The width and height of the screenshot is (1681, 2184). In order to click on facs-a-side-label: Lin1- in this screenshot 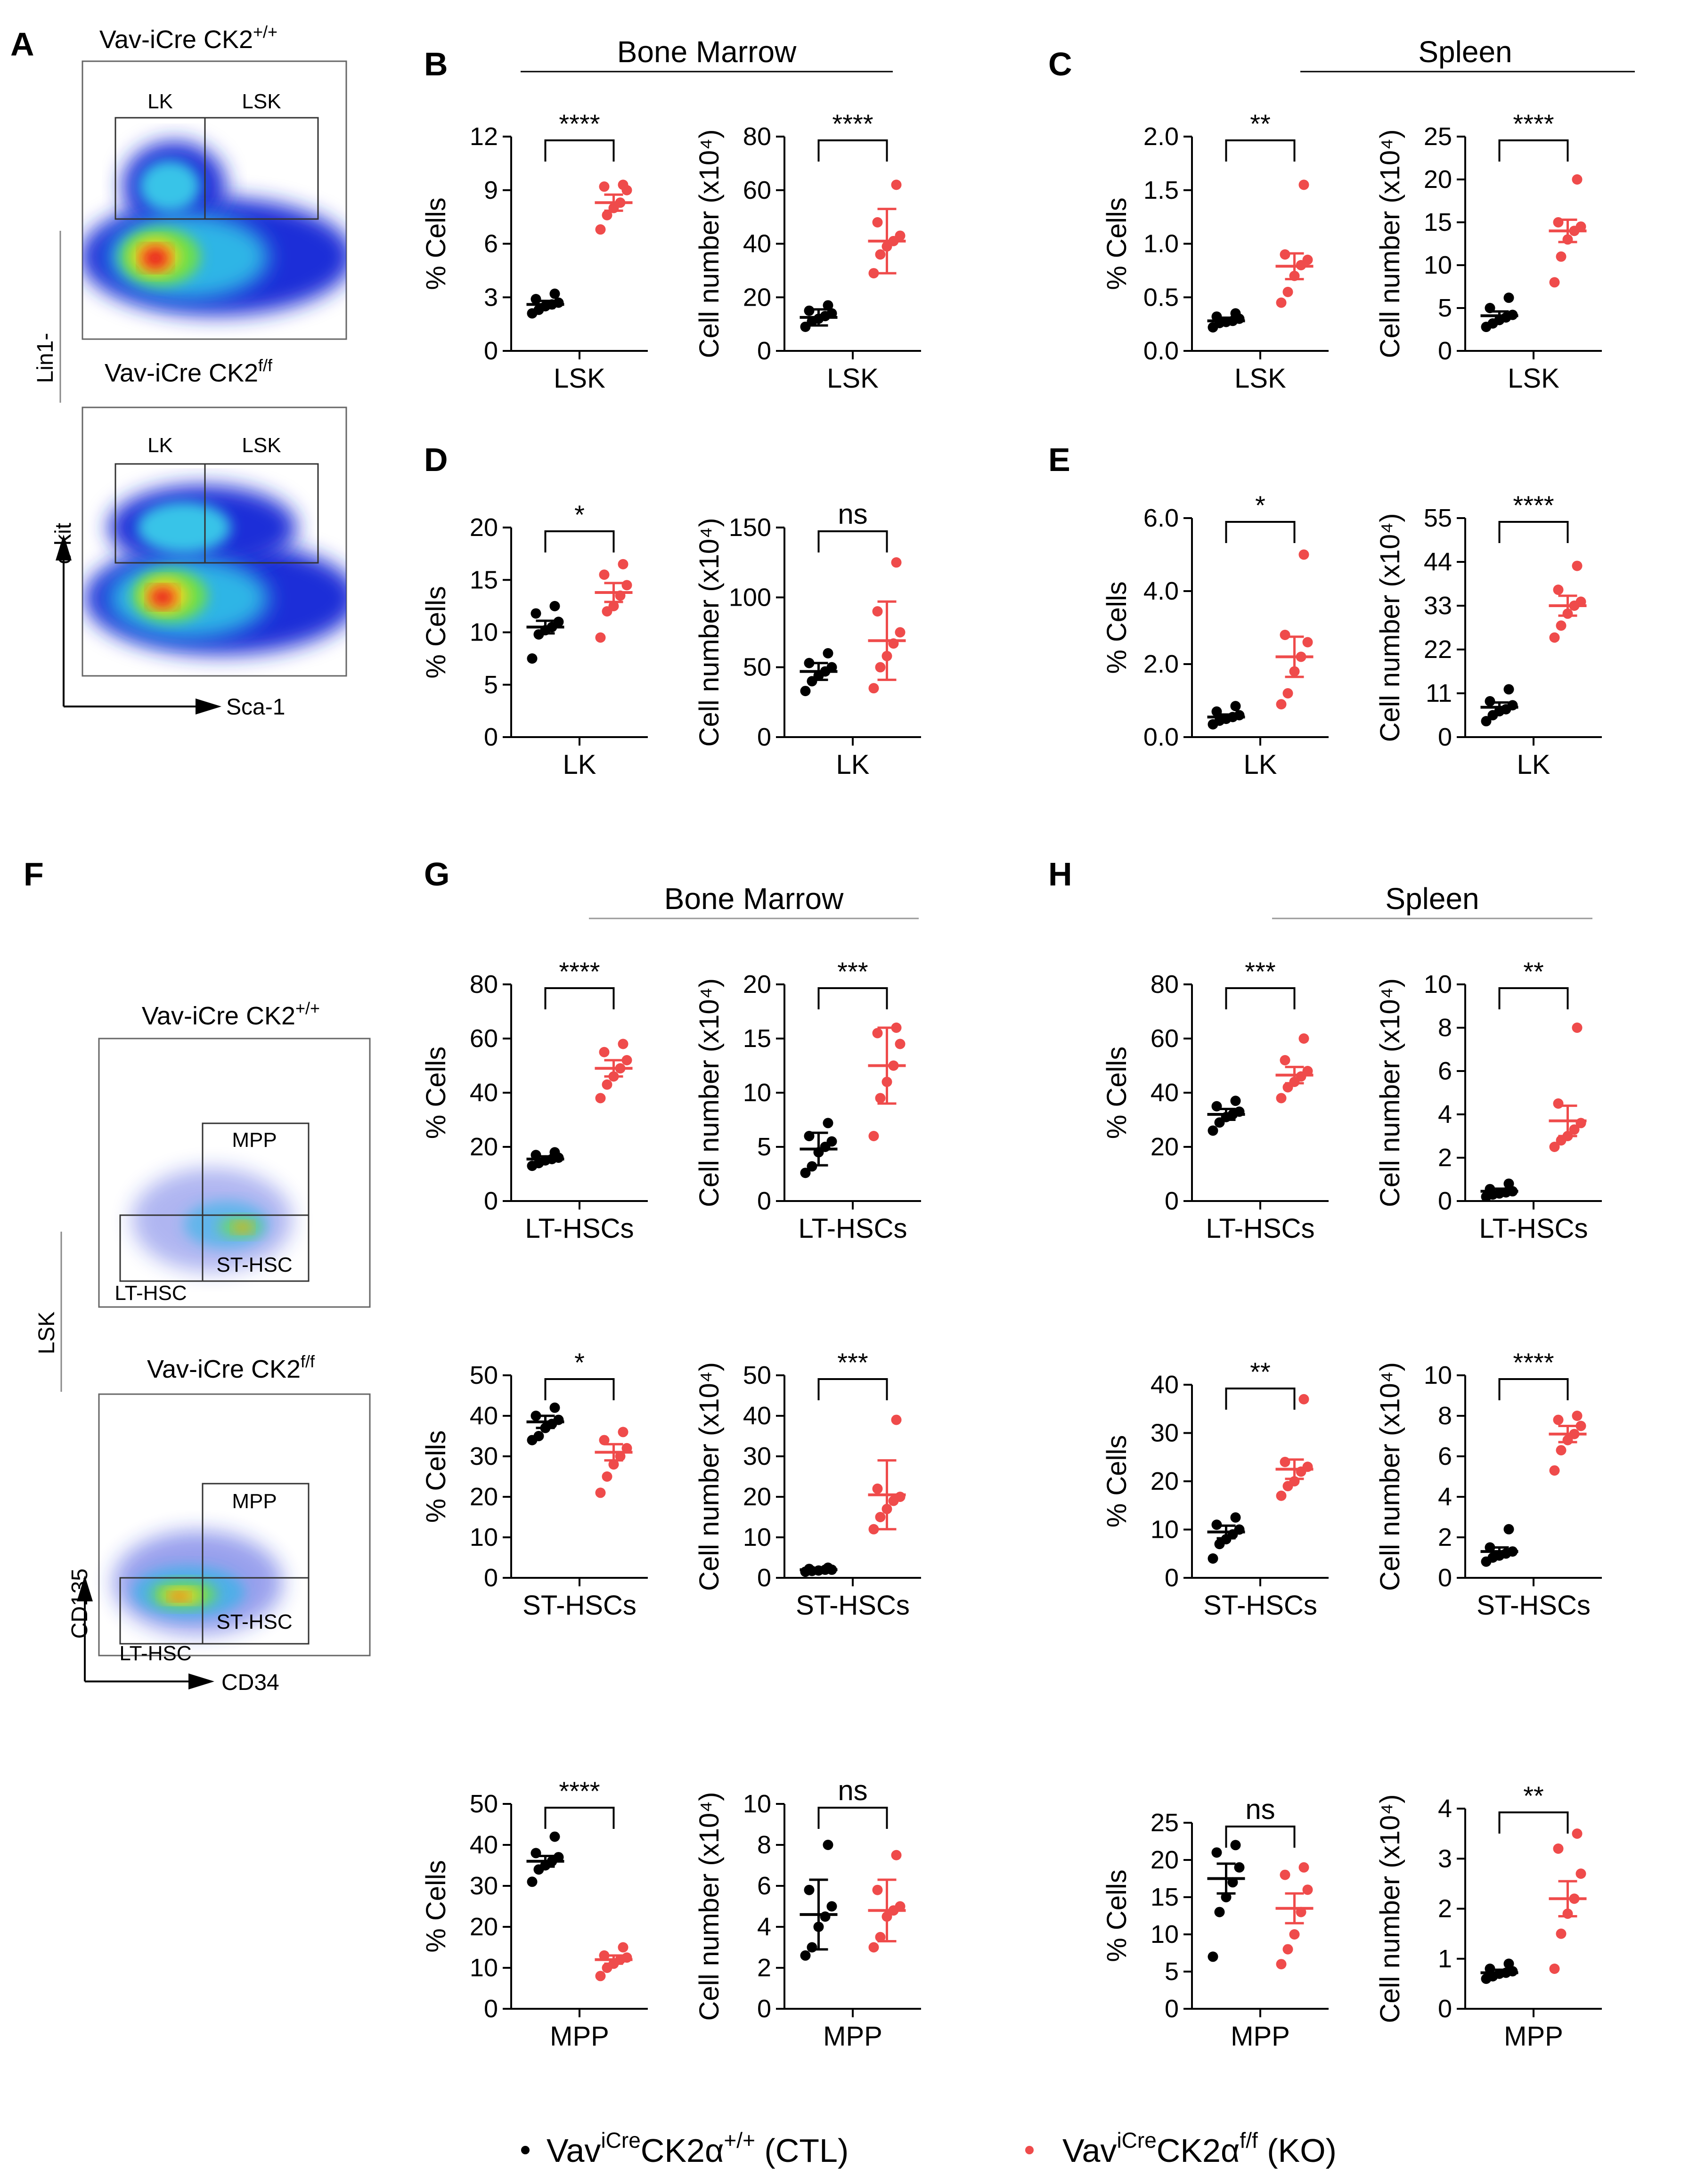, I will do `click(45, 358)`.